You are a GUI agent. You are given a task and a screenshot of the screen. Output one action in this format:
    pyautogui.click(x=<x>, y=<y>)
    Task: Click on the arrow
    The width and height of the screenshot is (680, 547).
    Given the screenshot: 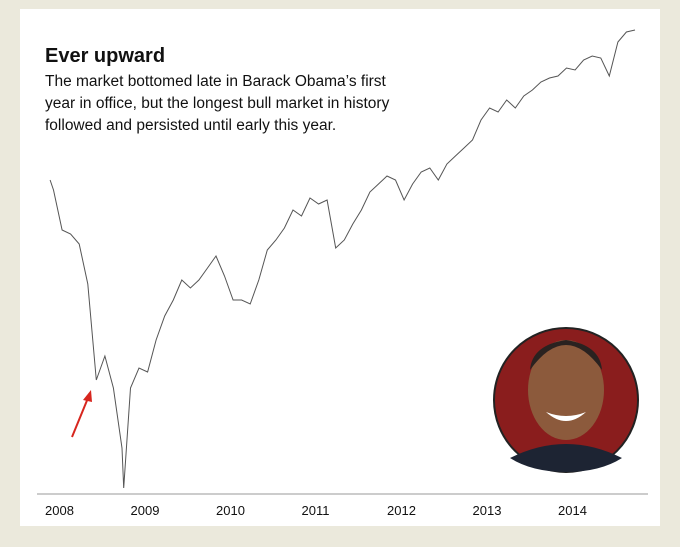 What is the action you would take?
    pyautogui.click(x=80, y=417)
    